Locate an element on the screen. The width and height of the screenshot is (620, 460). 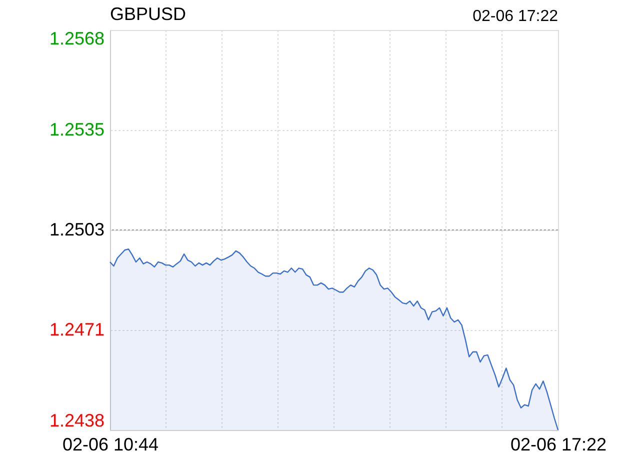
y-tick-label: 1.2471 is located at coordinates (76, 330).